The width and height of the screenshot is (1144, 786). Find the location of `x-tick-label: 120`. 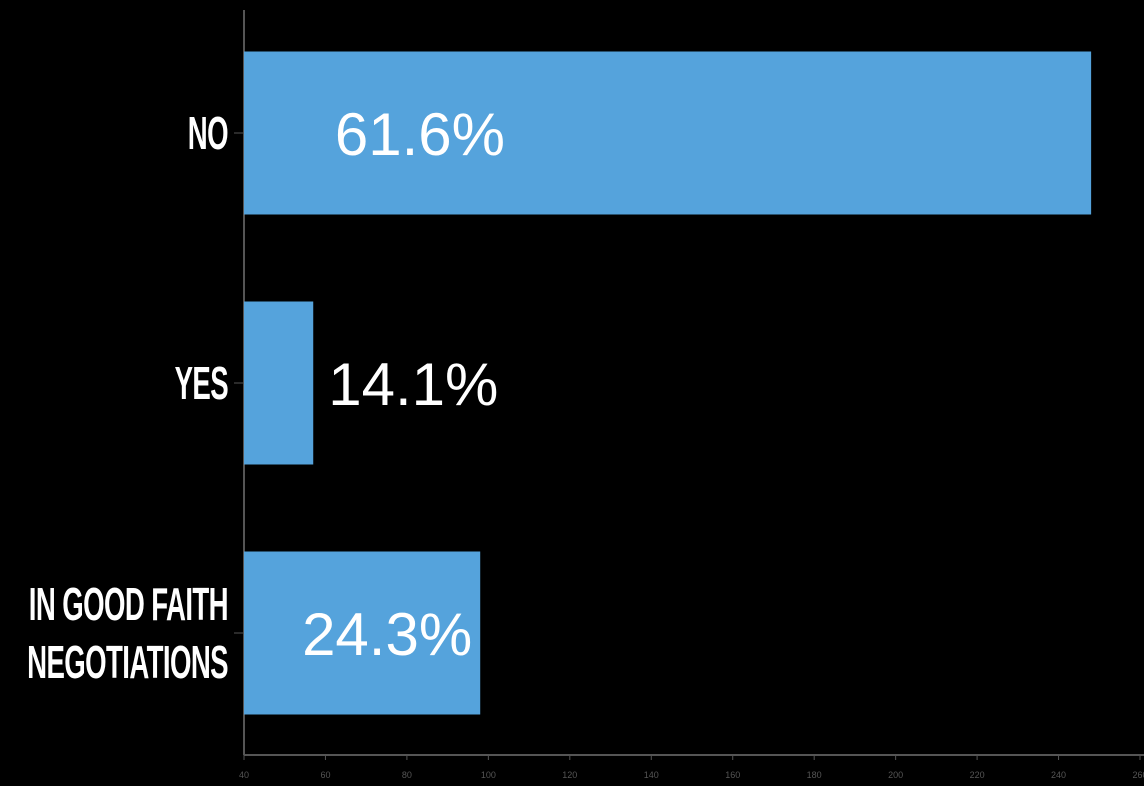

x-tick-label: 120 is located at coordinates (569, 775).